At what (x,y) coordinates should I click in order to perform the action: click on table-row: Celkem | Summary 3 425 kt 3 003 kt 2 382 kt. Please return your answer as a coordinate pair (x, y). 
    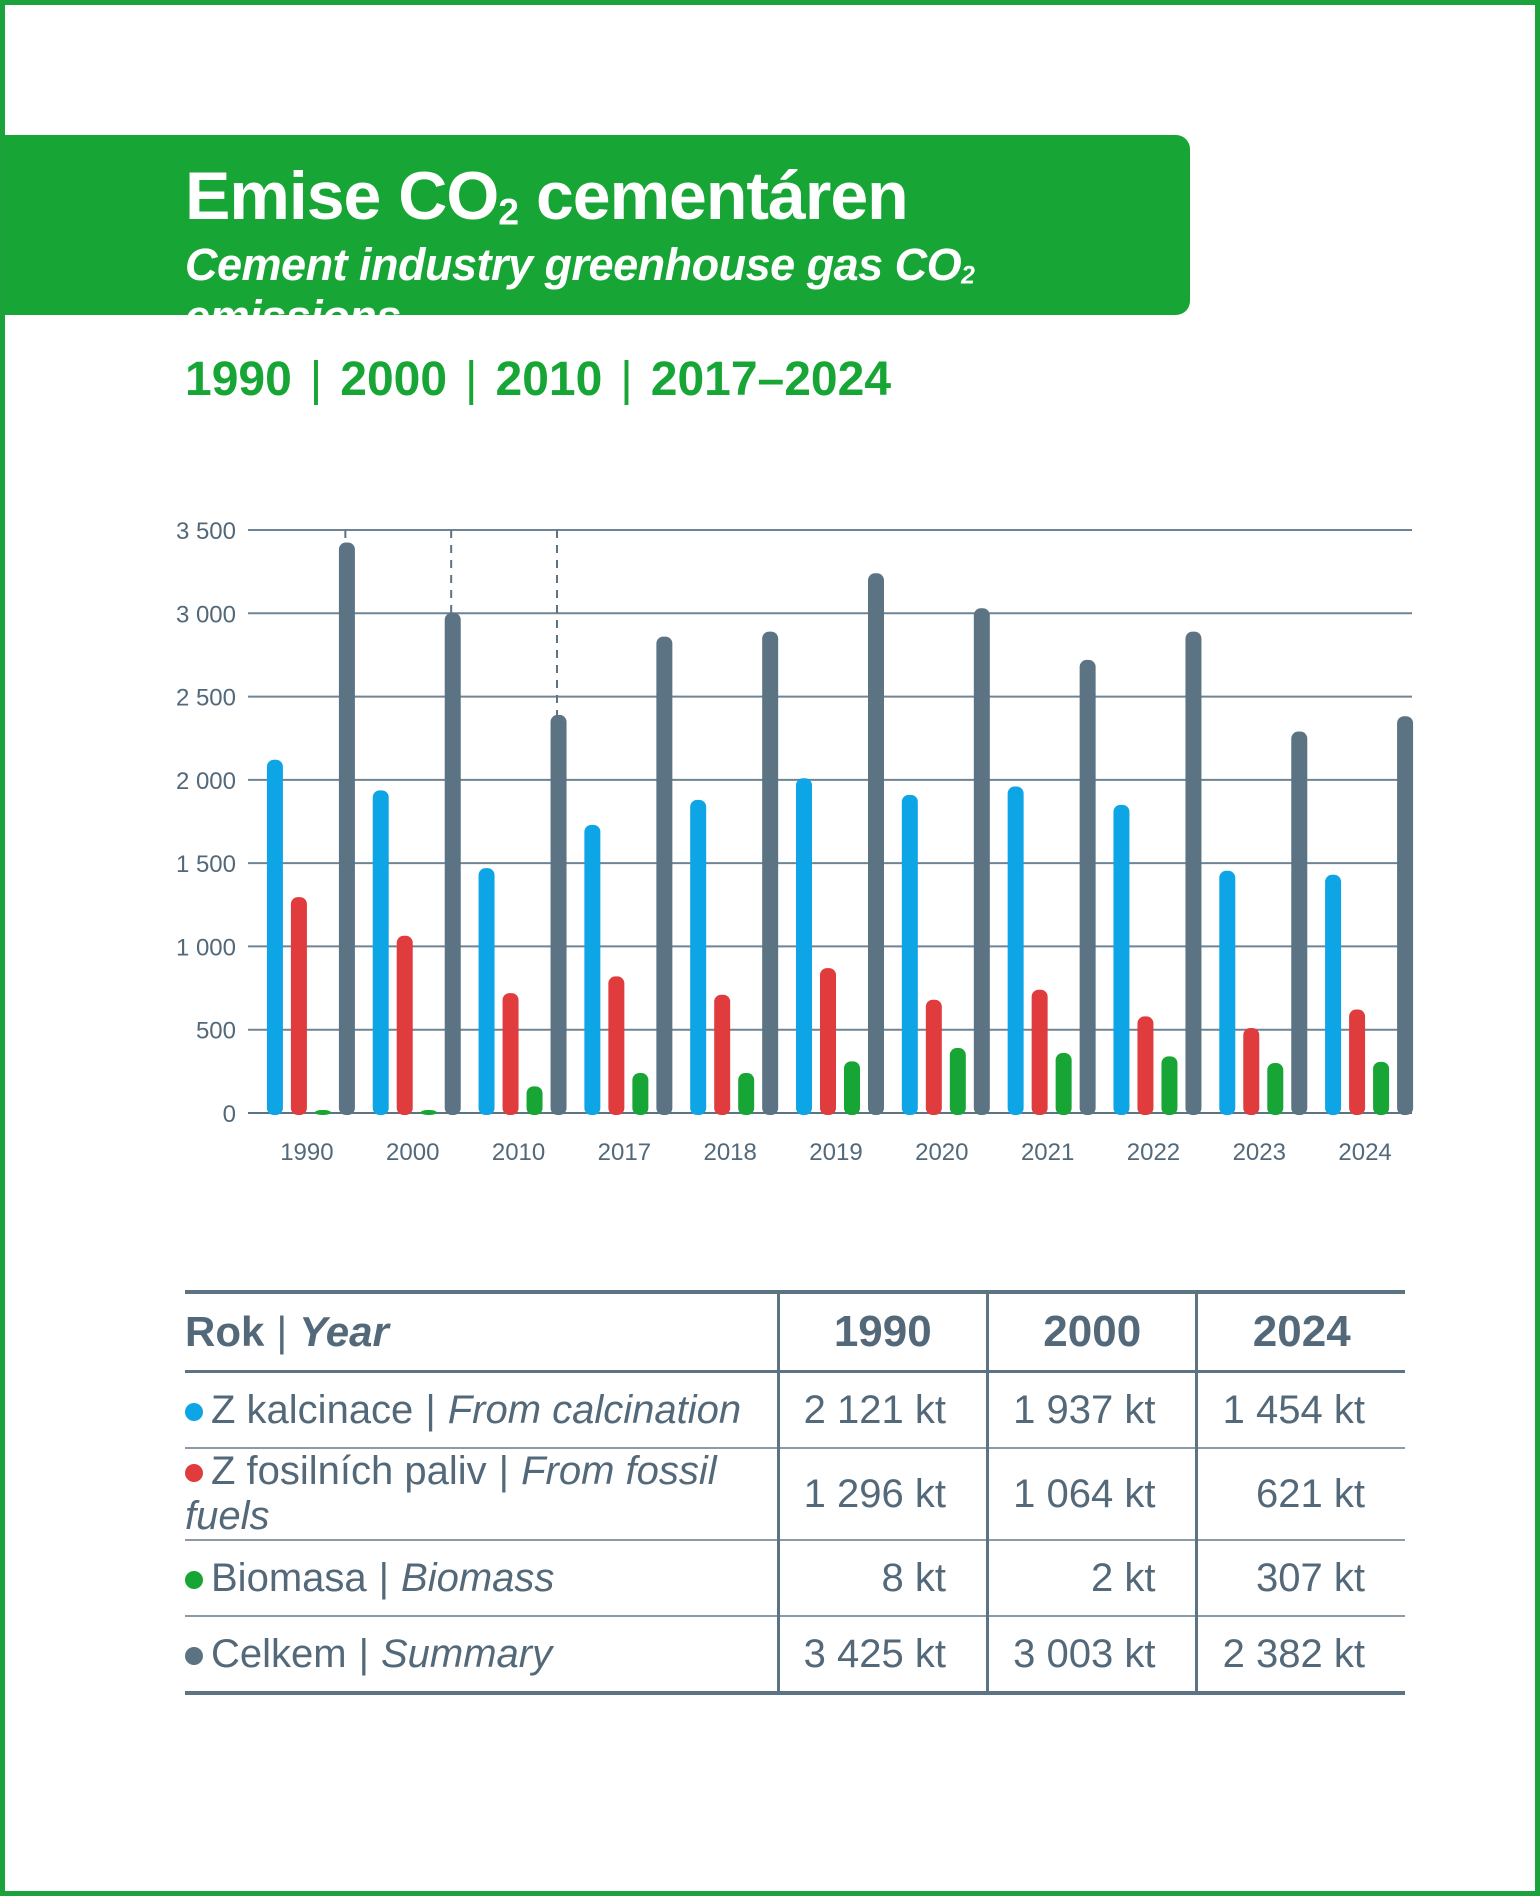
    Looking at the image, I should click on (795, 1655).